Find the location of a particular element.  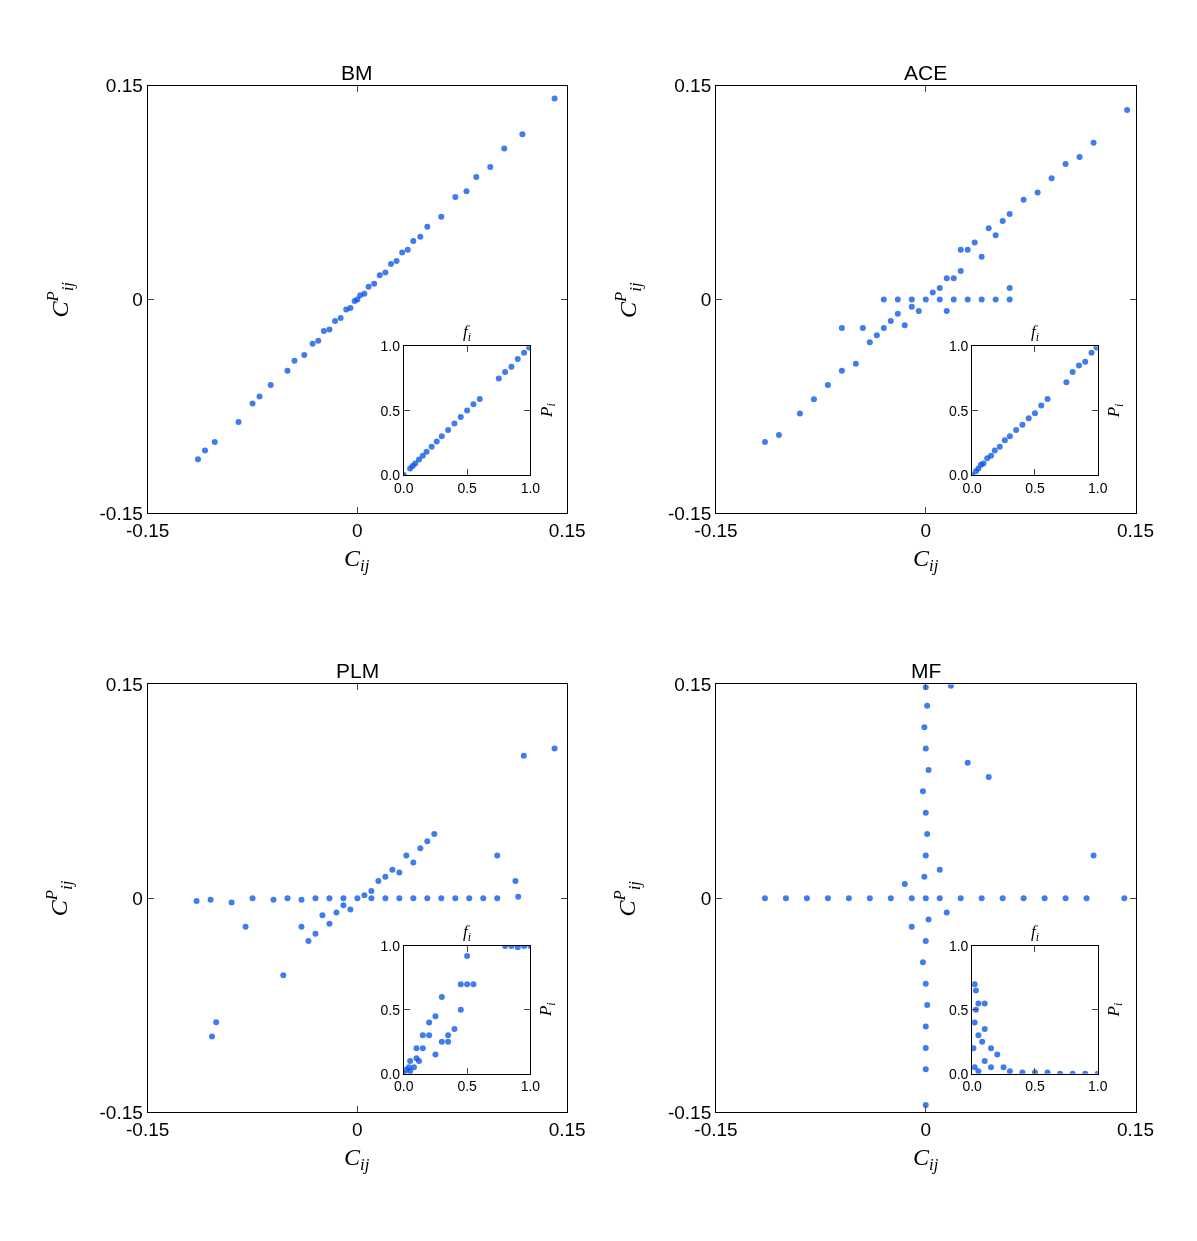

x-tick-label: 0.5 is located at coordinates (467, 1086).